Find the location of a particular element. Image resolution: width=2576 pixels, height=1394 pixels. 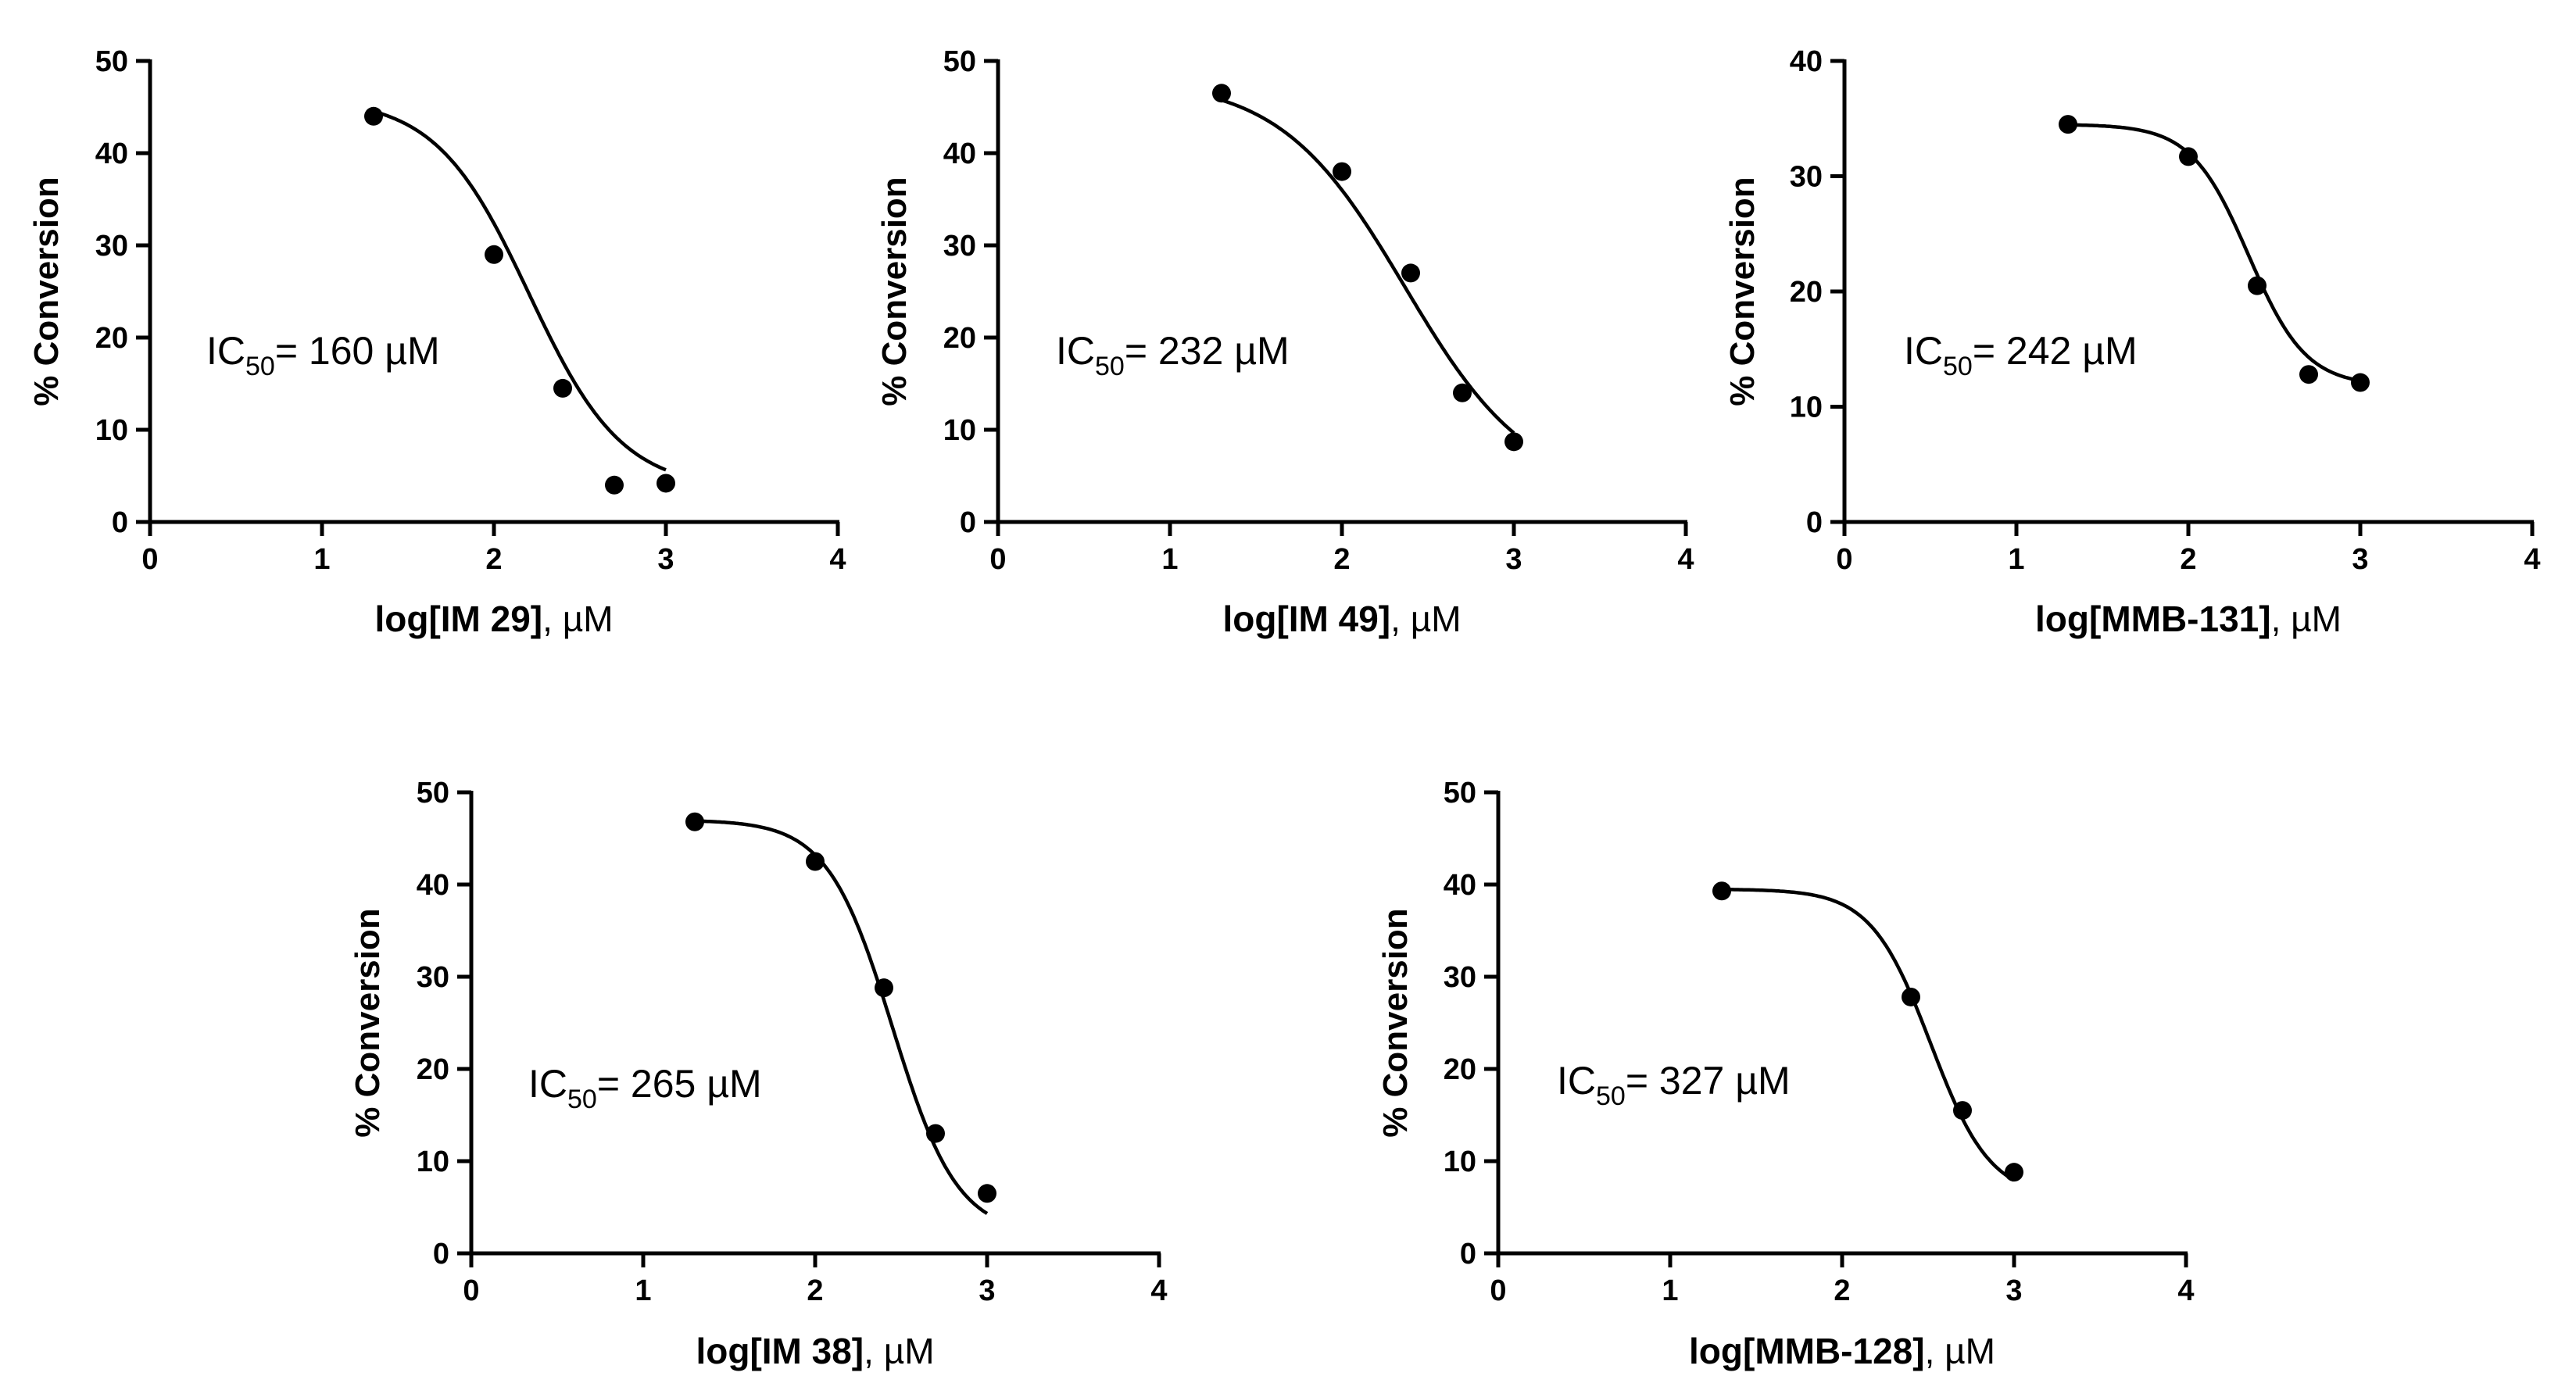

x-axis-label: log[IM 49], µM is located at coordinates (1341, 619).